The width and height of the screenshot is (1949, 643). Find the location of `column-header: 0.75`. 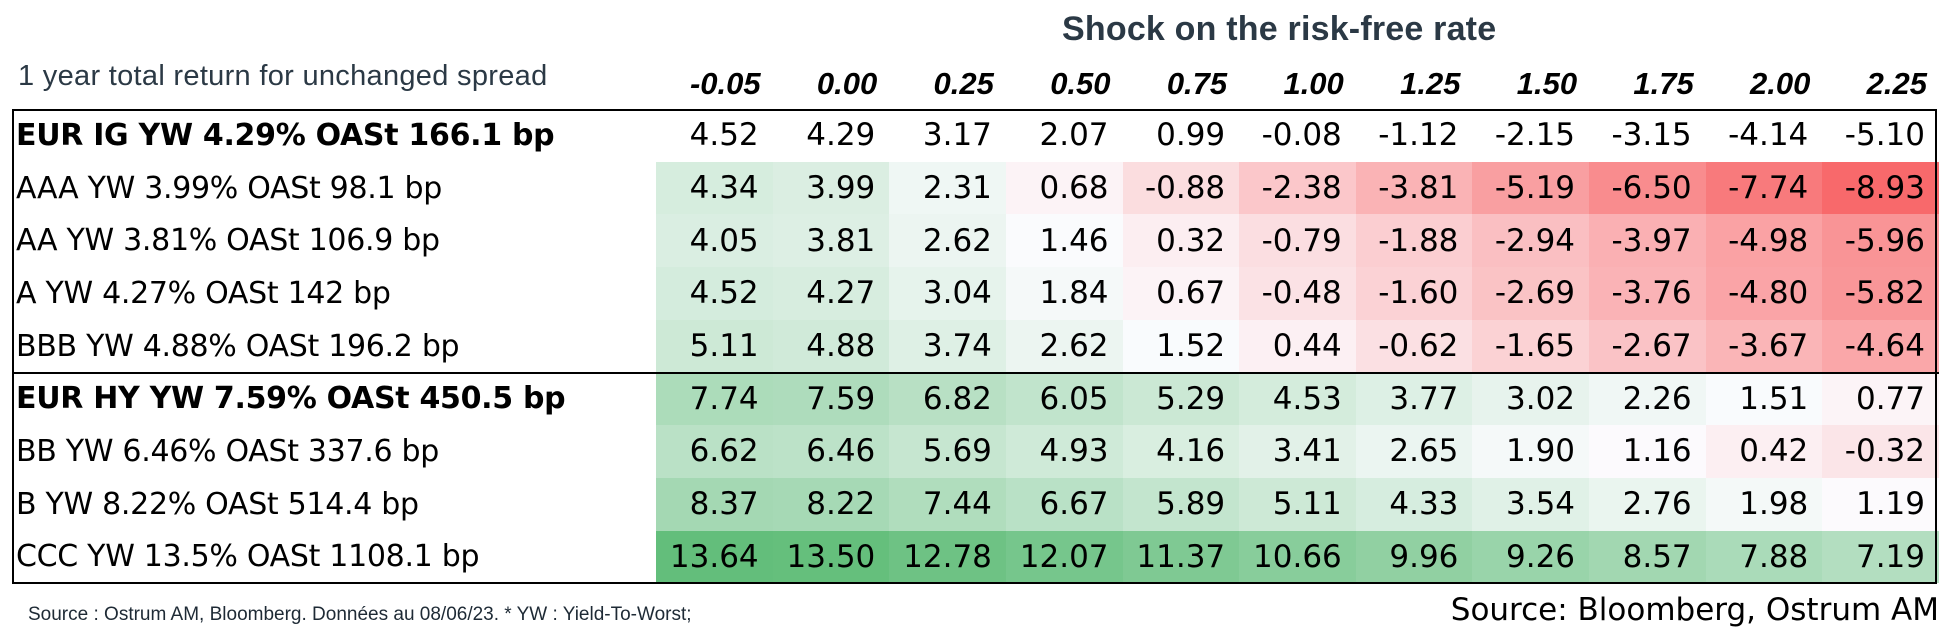

column-header: 0.75 is located at coordinates (1197, 83).